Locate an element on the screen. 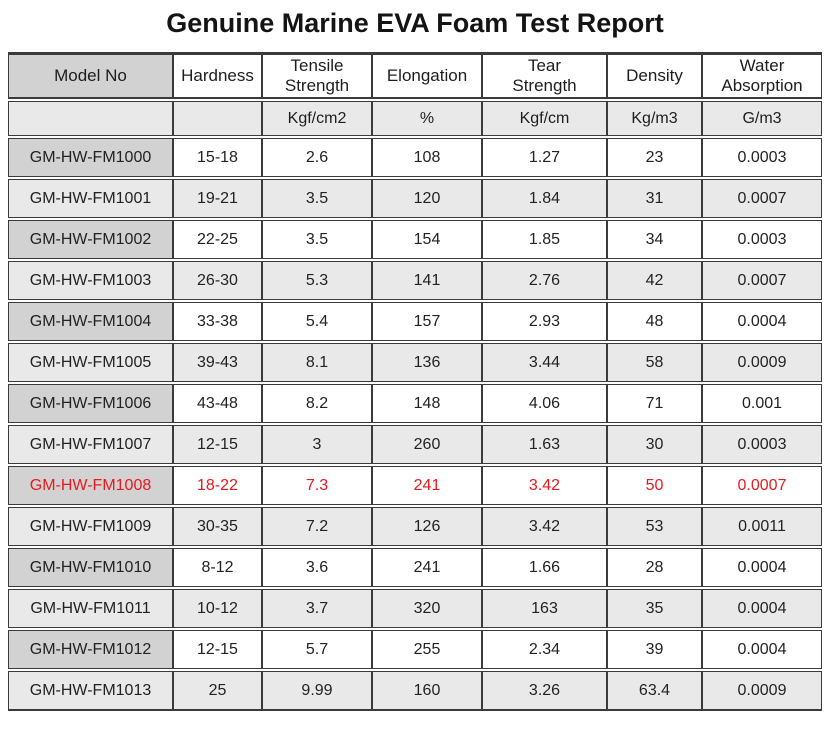  tear-value-cell: 3.26 is located at coordinates (544, 691).